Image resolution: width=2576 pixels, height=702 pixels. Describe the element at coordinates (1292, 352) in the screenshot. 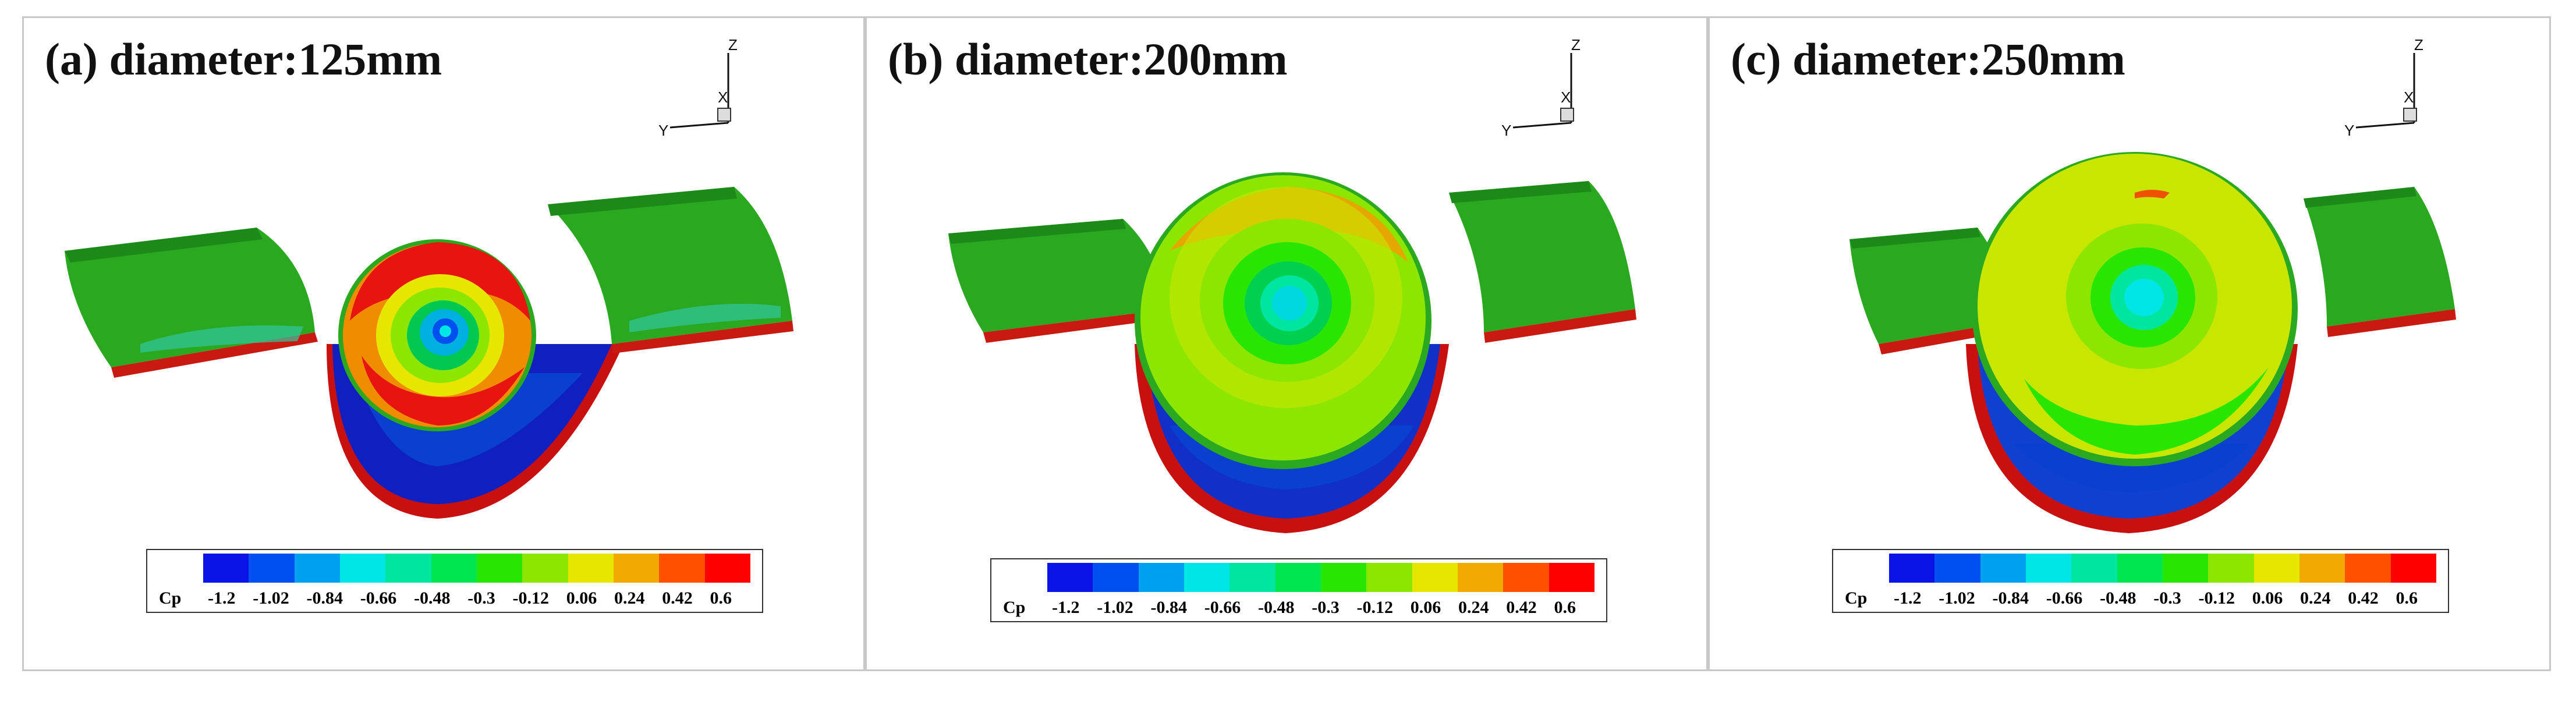

I see `cp-contour-model-b` at that location.